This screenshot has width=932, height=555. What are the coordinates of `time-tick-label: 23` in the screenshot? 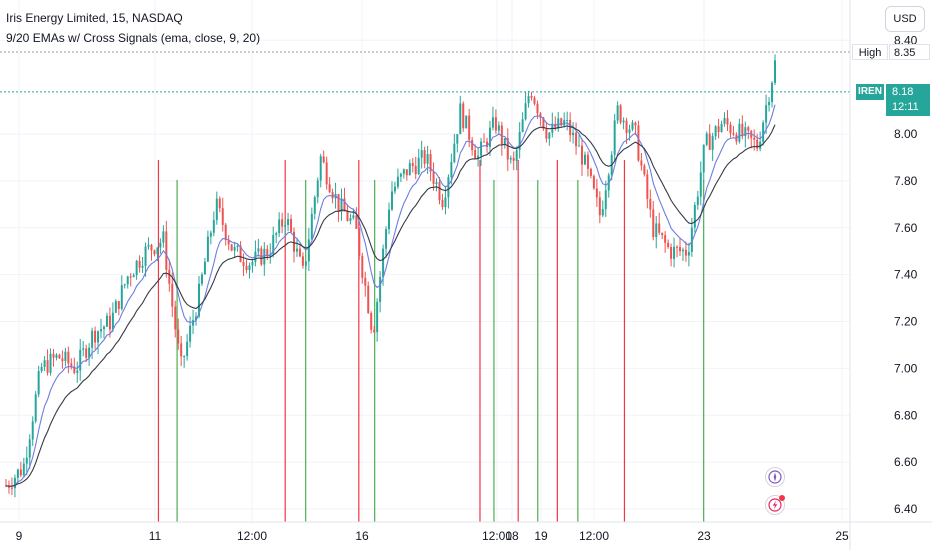 It's located at (704, 536).